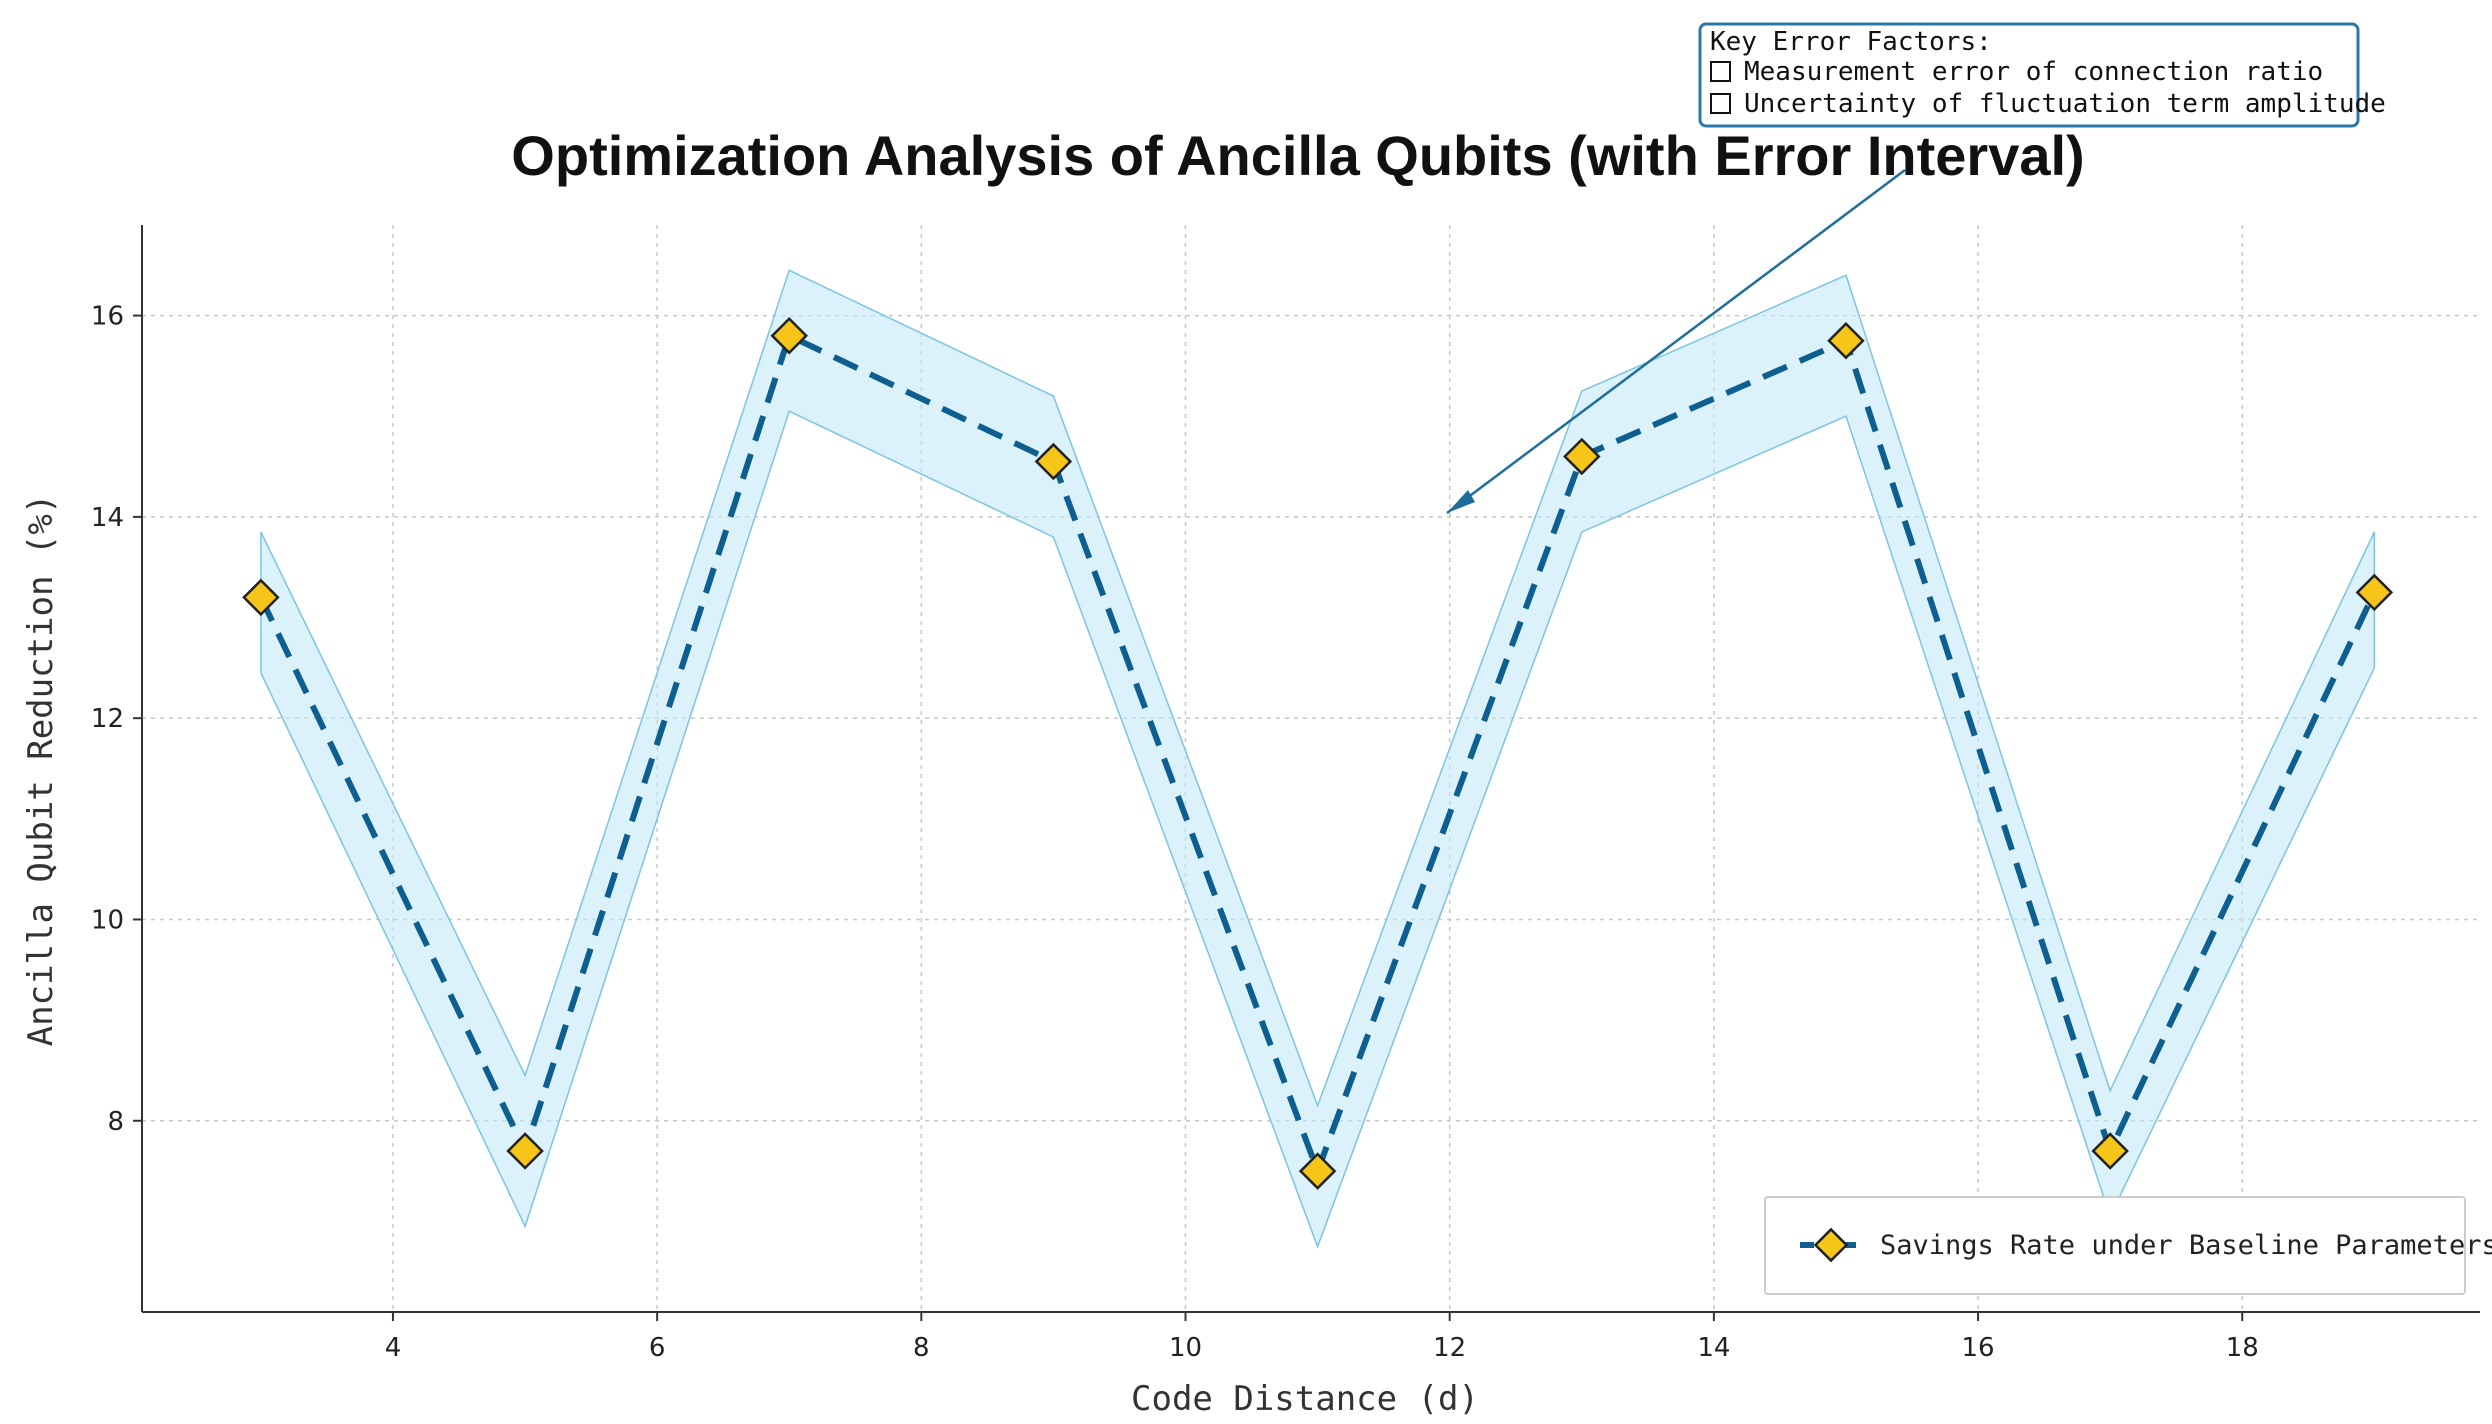 The width and height of the screenshot is (2492, 1424). I want to click on legend-box, so click(2115, 1245).